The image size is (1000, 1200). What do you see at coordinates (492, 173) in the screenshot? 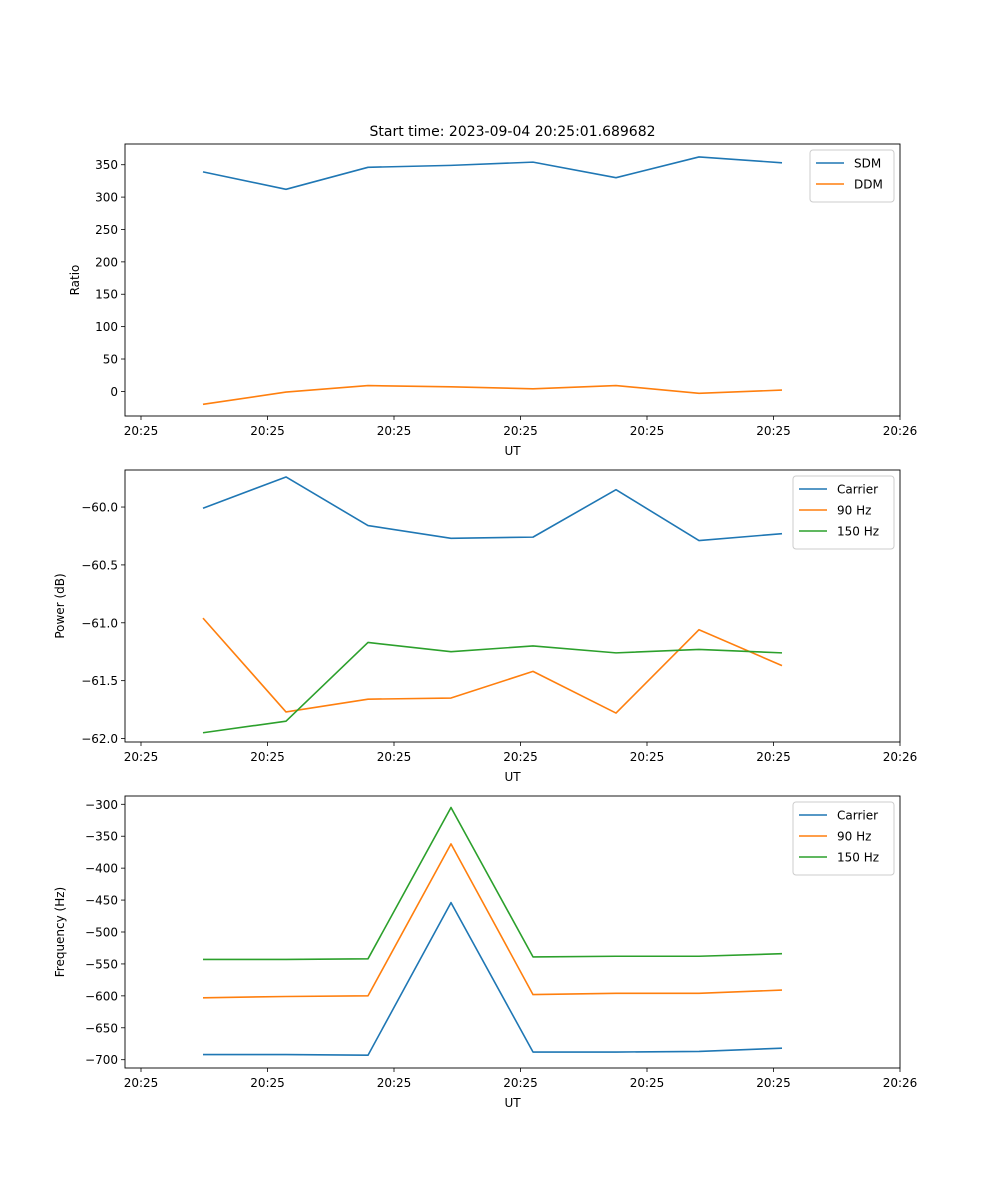
I see `series-line-sdm` at bounding box center [492, 173].